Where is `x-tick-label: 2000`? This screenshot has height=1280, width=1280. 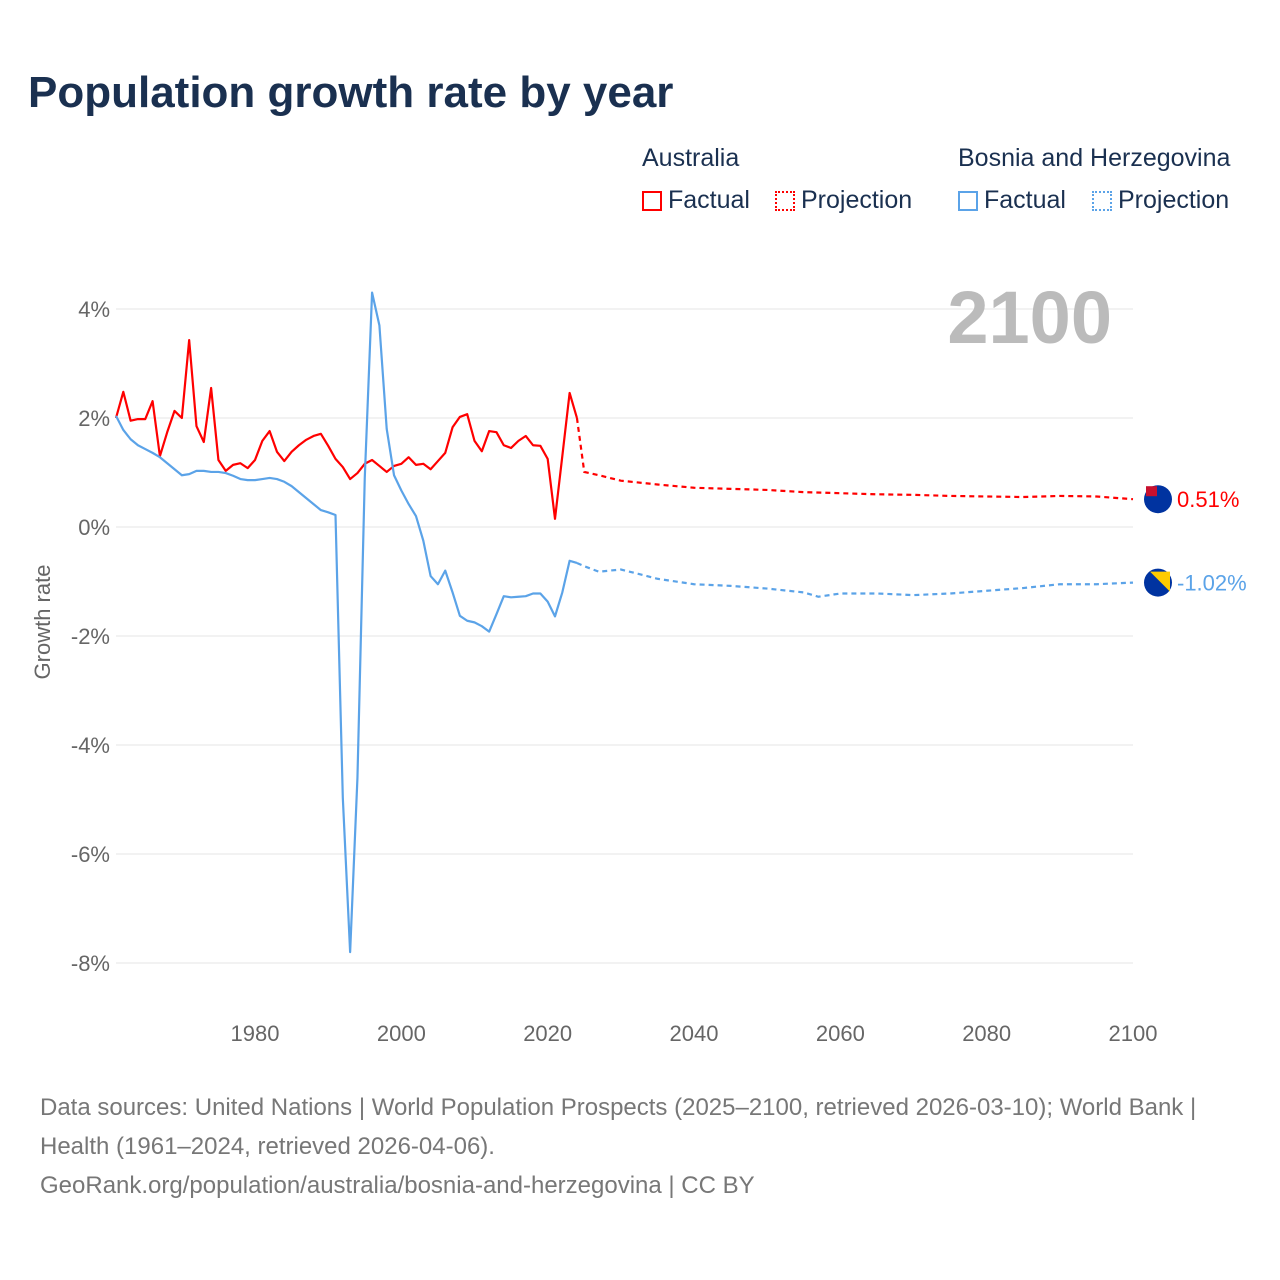
x-tick-label: 2000 is located at coordinates (401, 1033).